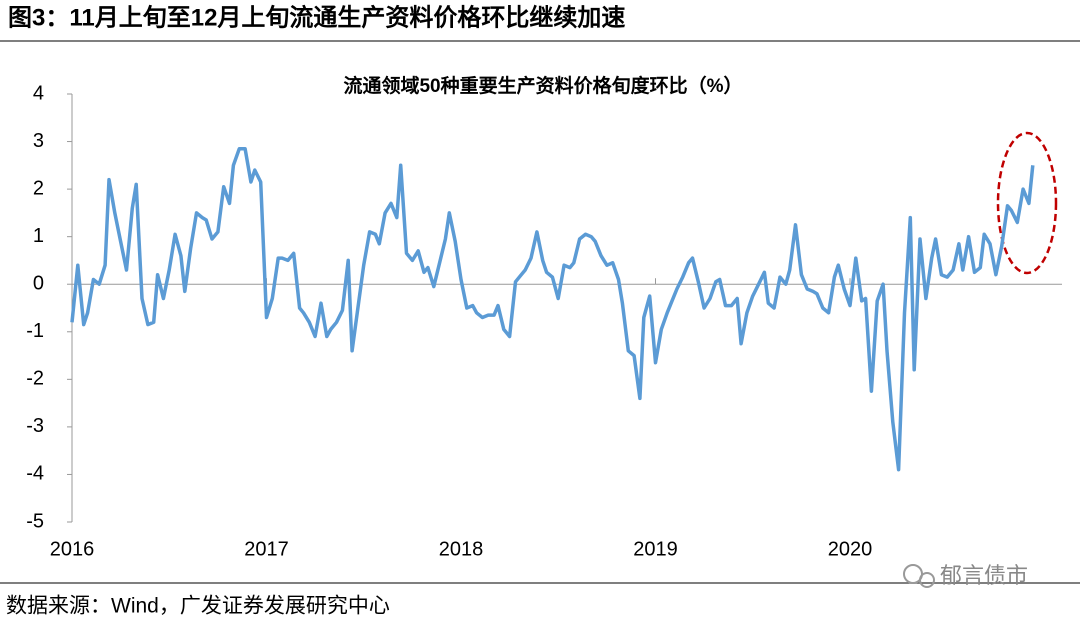 The height and width of the screenshot is (626, 1080). Describe the element at coordinates (38, 141) in the screenshot. I see `y-tick-label: 3` at that location.